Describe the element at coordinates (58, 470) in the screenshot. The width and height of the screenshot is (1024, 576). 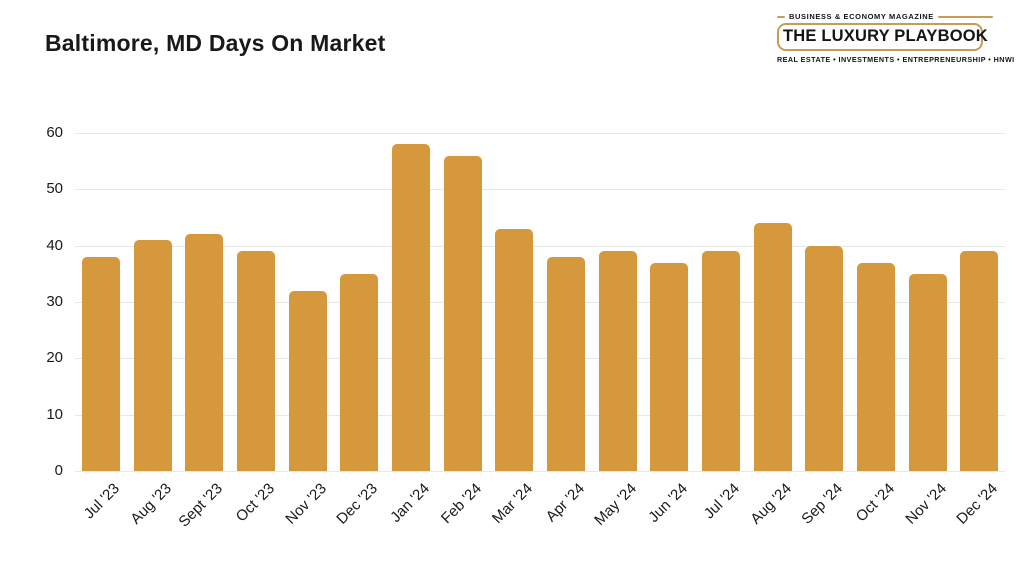
I see `y-tick-label: 0` at that location.